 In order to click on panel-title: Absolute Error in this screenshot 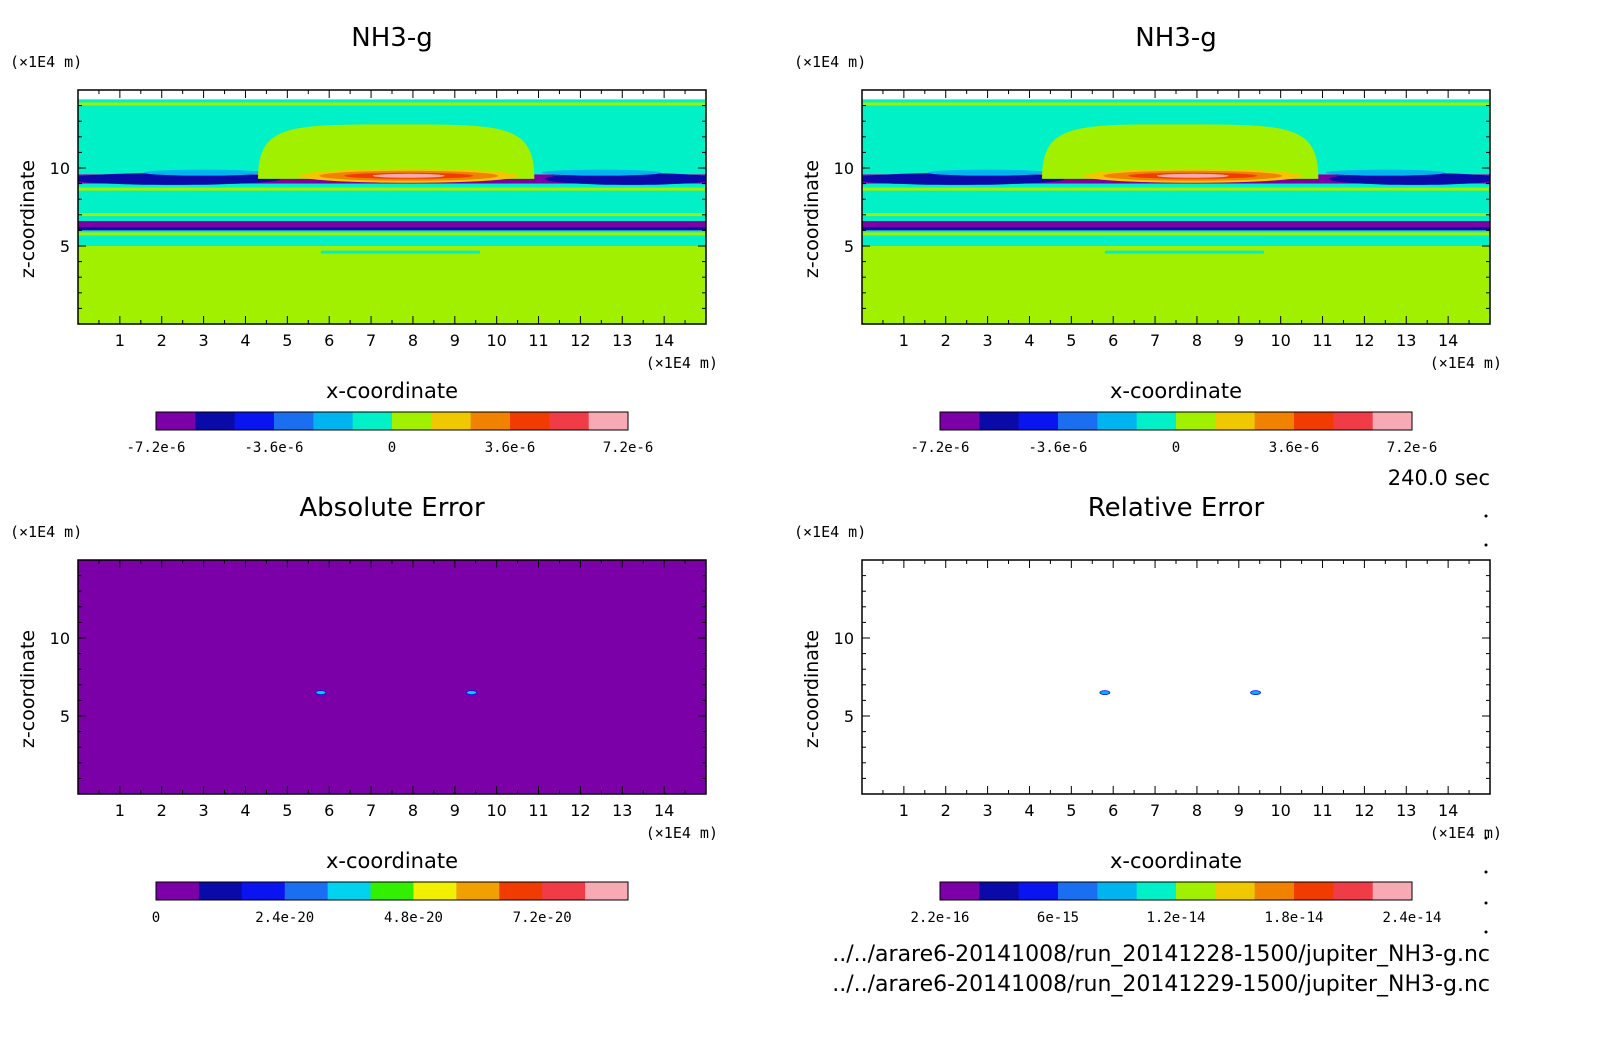, I will do `click(392, 508)`.